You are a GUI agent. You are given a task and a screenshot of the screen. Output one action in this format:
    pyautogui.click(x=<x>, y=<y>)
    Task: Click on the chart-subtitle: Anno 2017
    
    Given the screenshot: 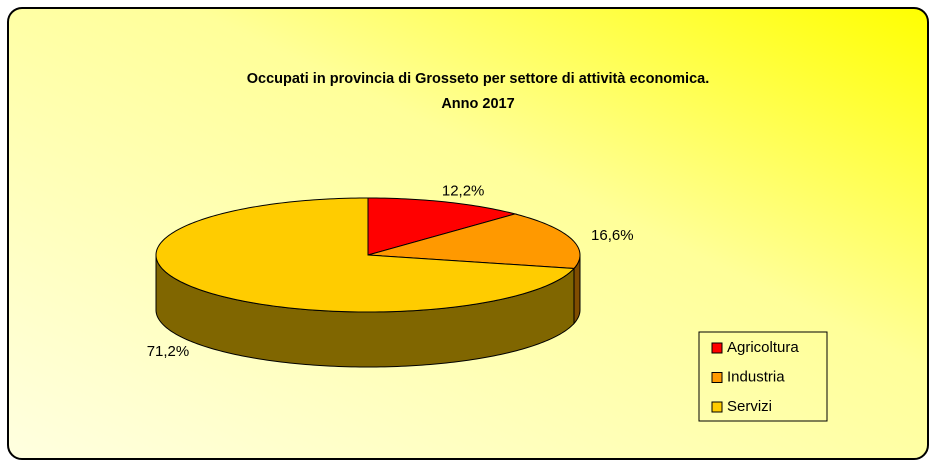 What is the action you would take?
    pyautogui.click(x=477, y=104)
    